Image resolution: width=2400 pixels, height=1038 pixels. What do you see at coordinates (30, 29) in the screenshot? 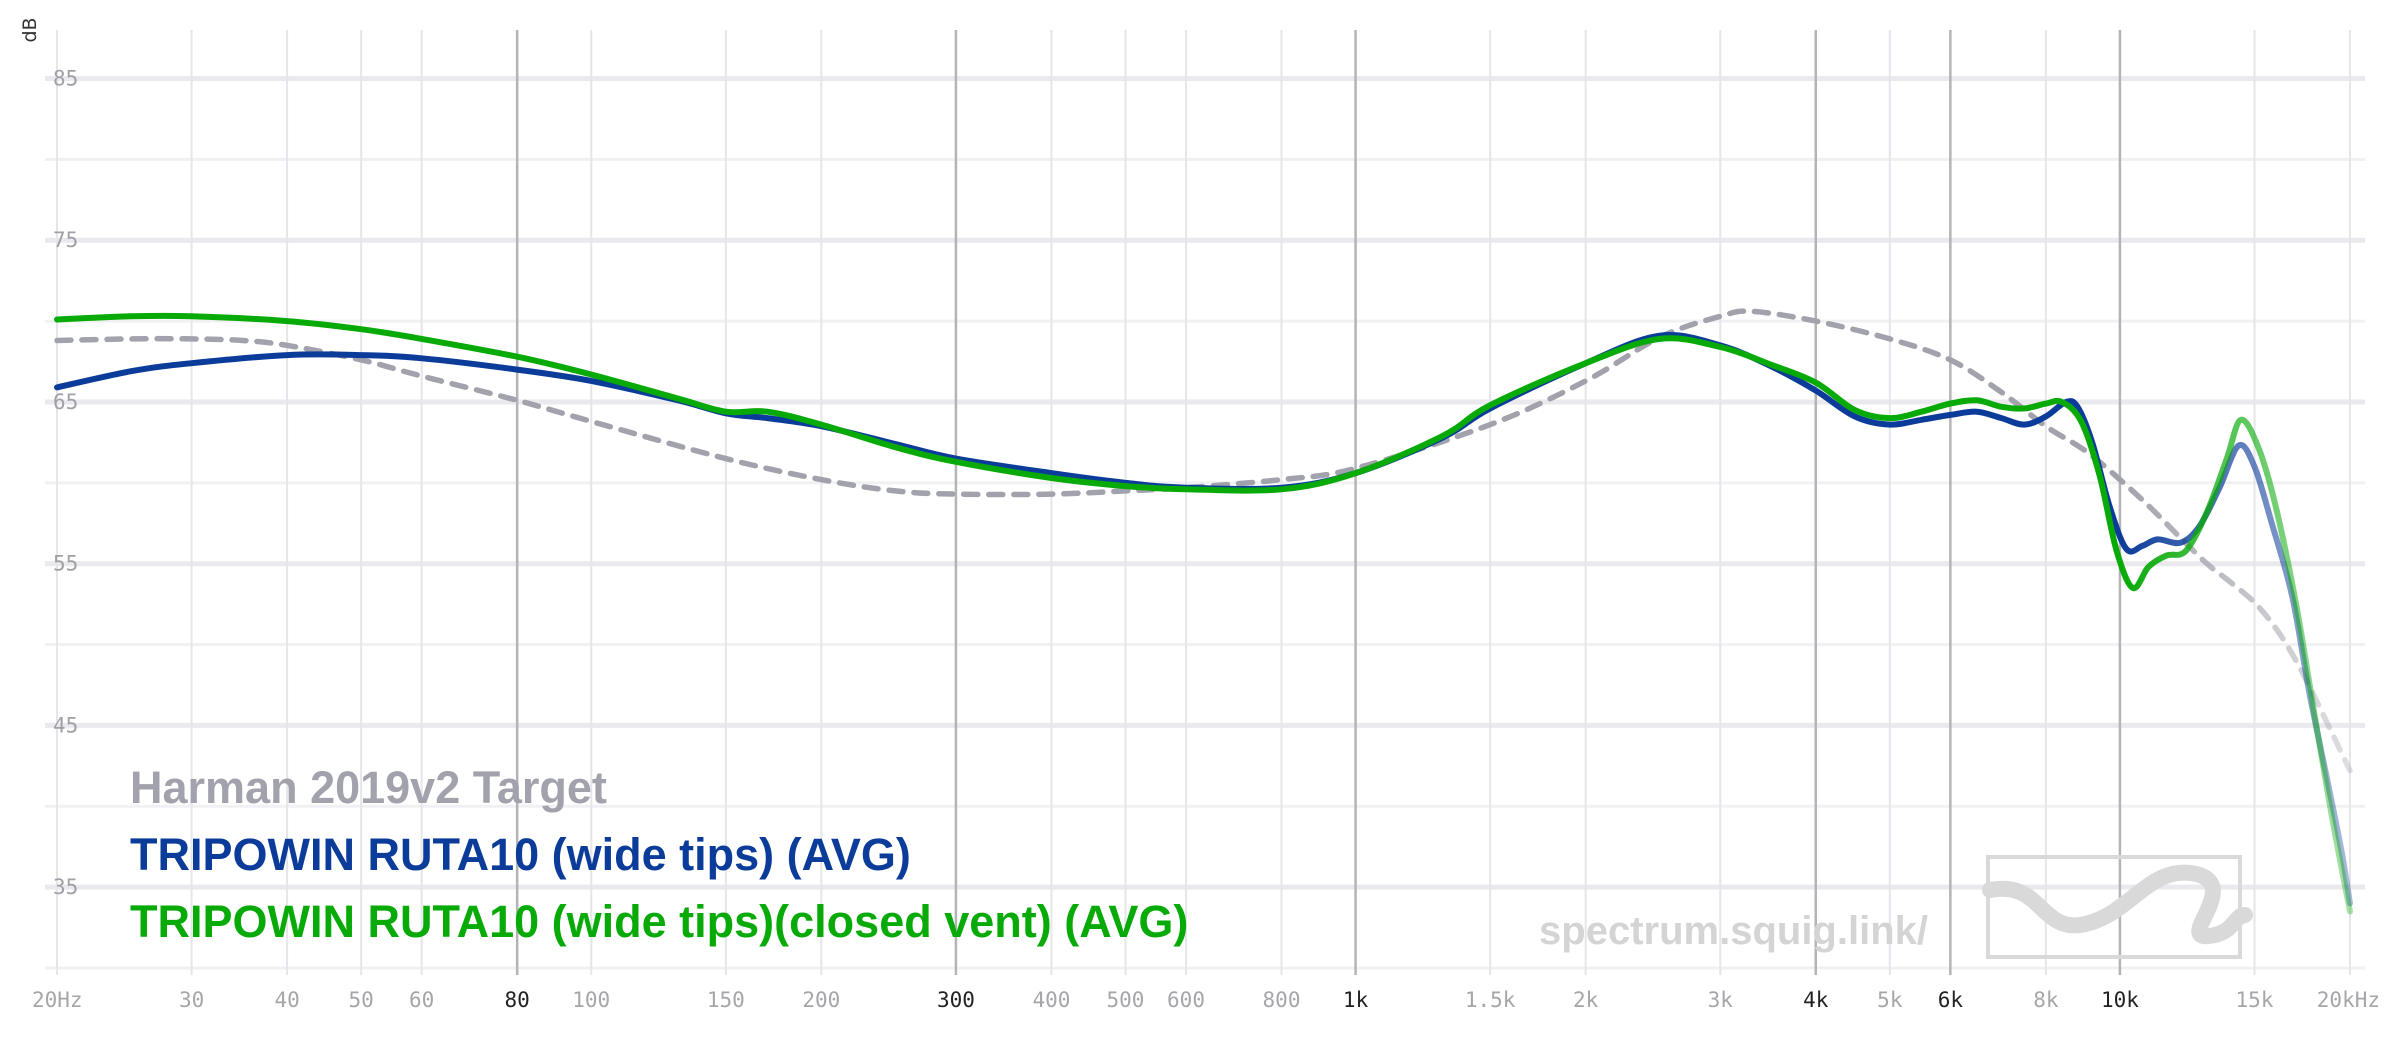
I see `y-unit-label: dB` at bounding box center [30, 29].